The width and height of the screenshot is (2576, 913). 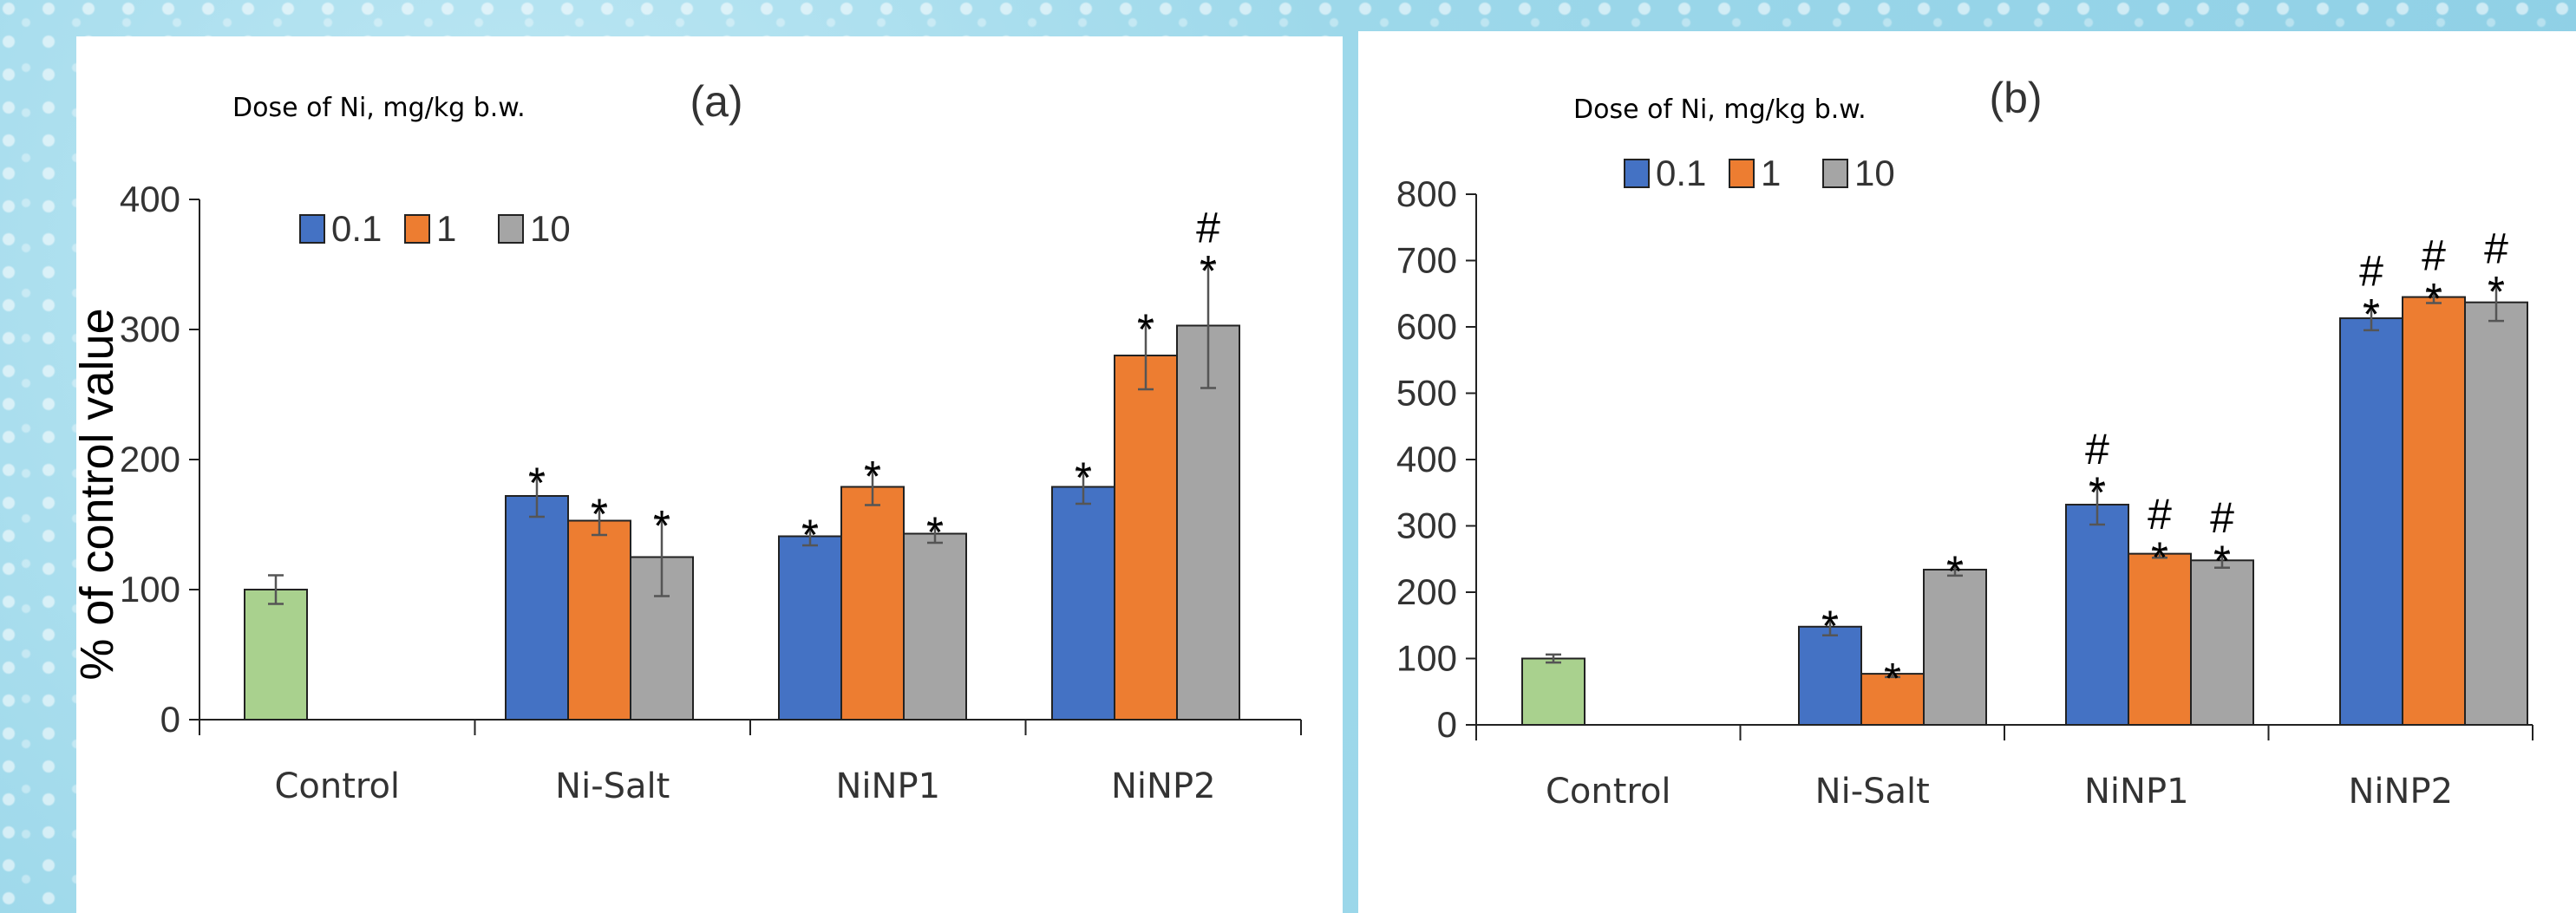 I want to click on y-tick-label: 500, so click(x=1426, y=393).